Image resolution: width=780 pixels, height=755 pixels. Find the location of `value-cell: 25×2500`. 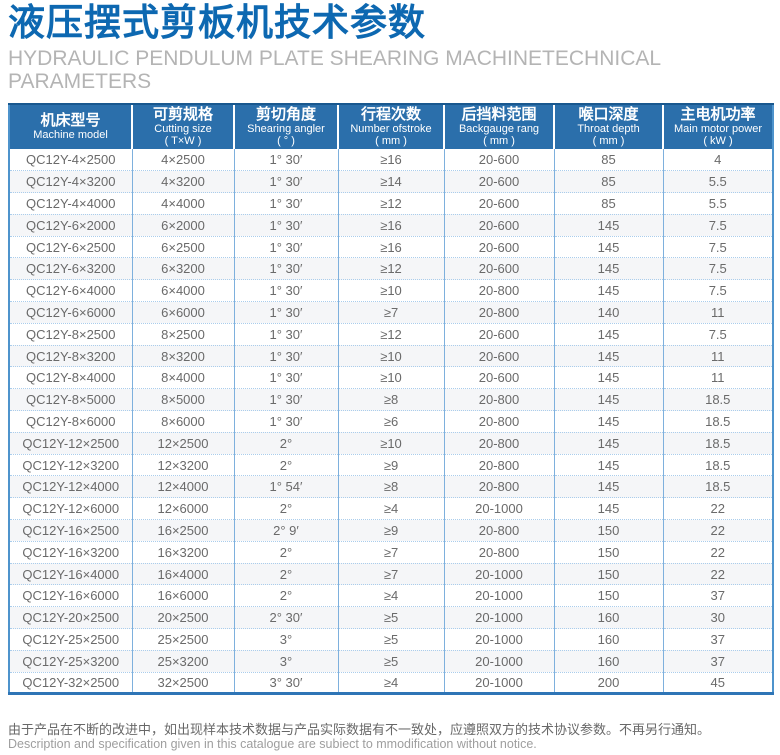

value-cell: 25×2500 is located at coordinates (182, 639).